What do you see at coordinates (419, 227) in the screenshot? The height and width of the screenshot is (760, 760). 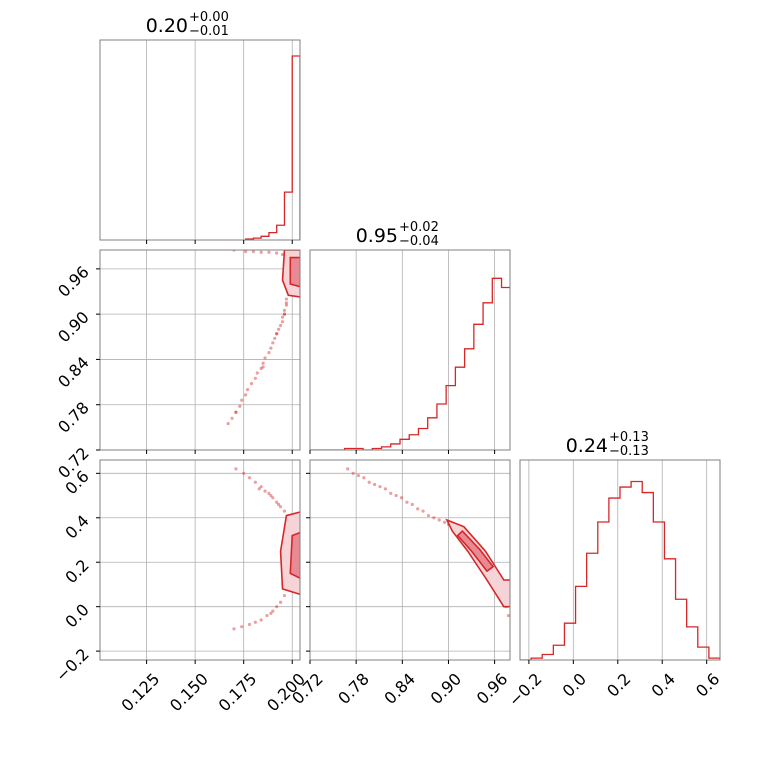 I see `title-upper: +0.02` at bounding box center [419, 227].